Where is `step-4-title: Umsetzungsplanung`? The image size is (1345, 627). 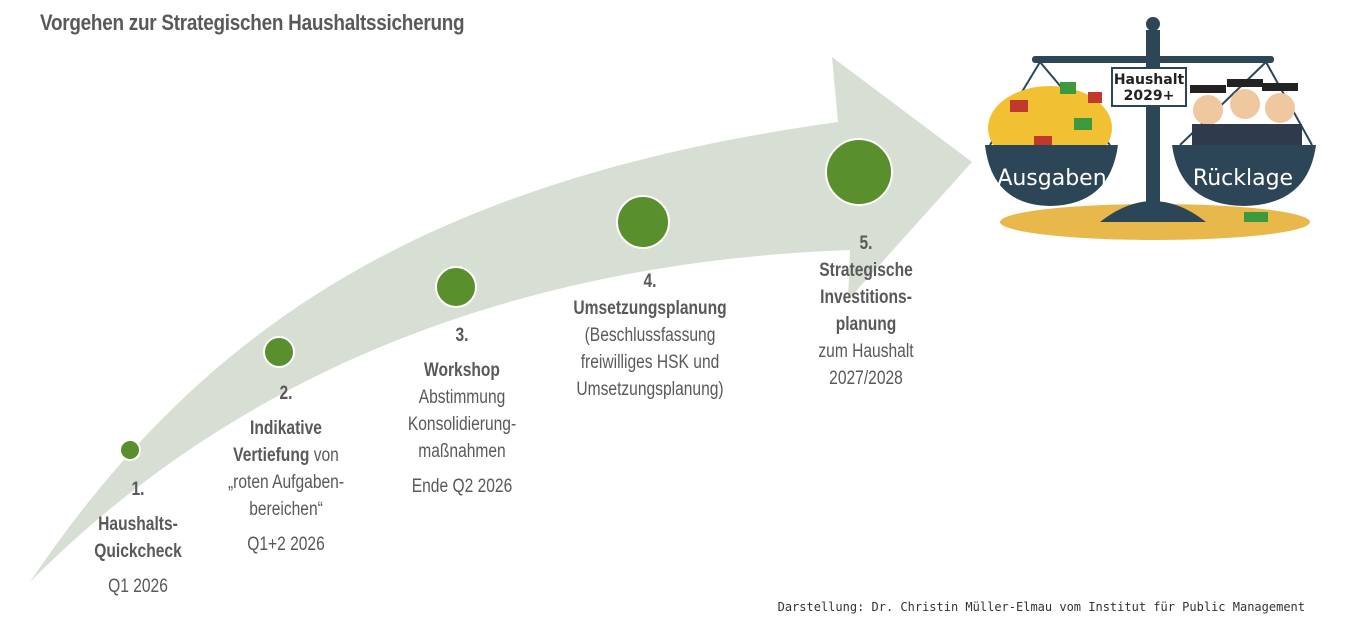
step-4-title: Umsetzungsplanung is located at coordinates (650, 308).